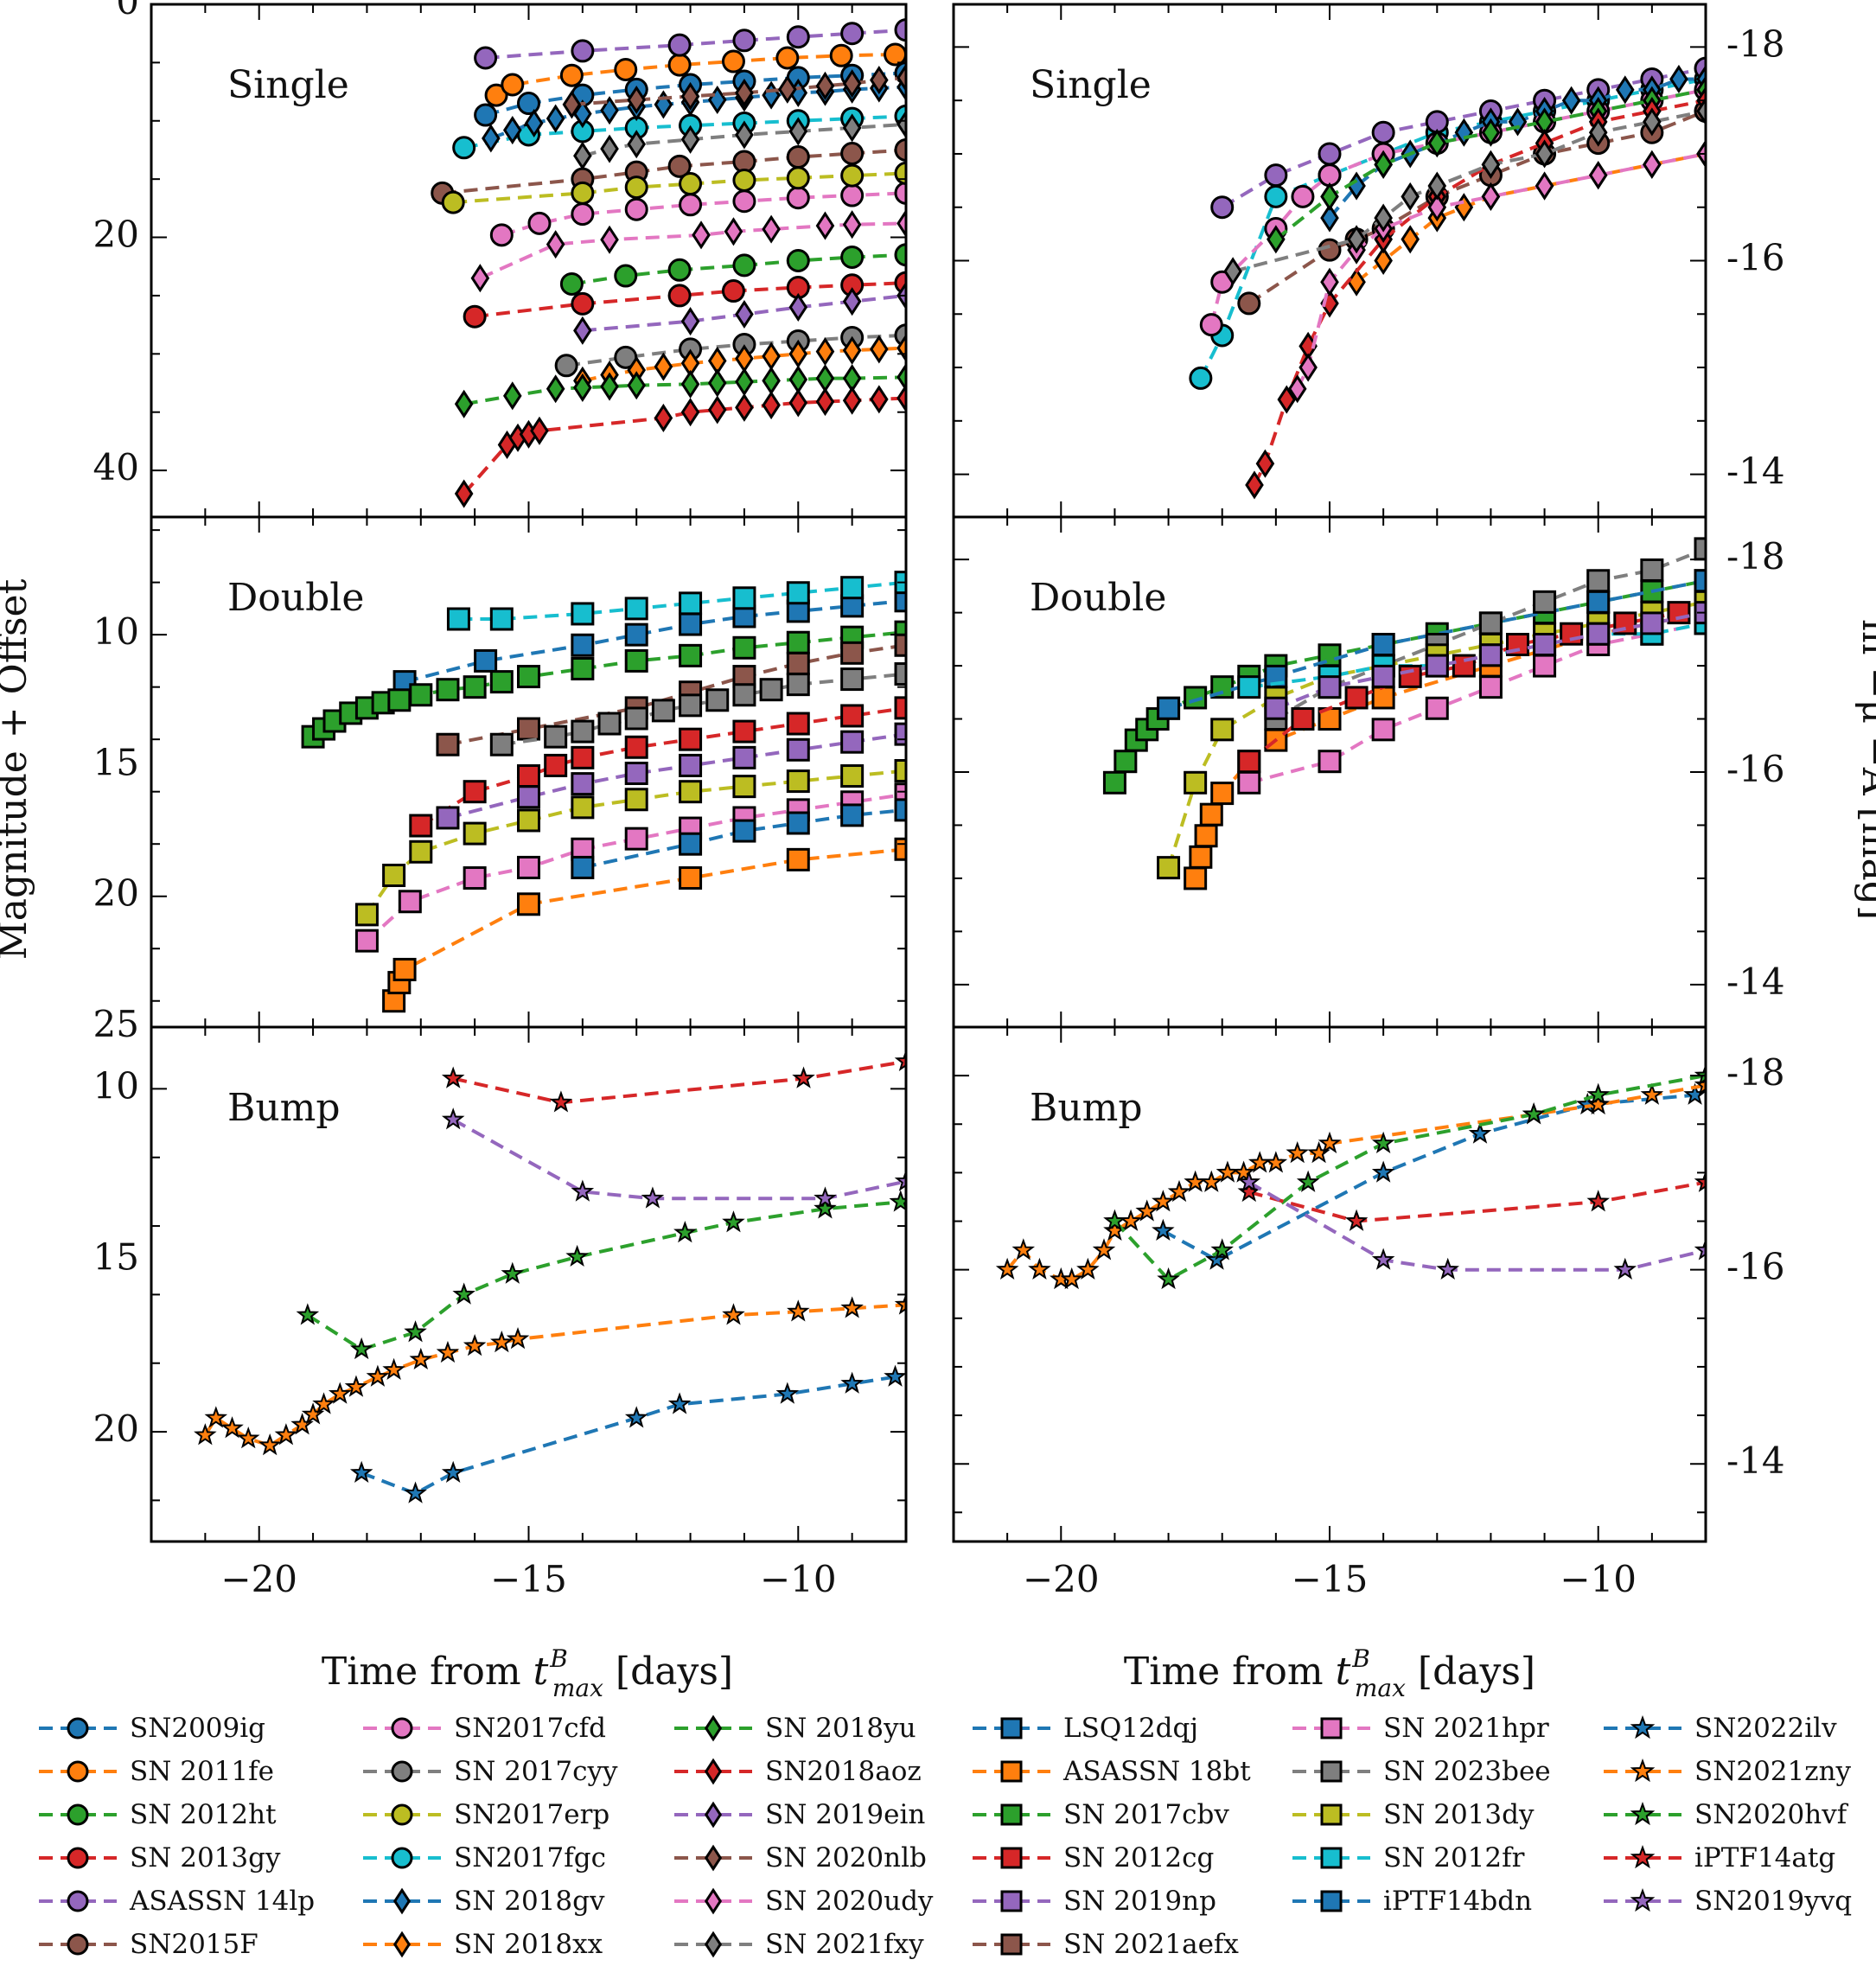 The image size is (1876, 1966). I want to click on series-sn2018aoz, so click(680, 446).